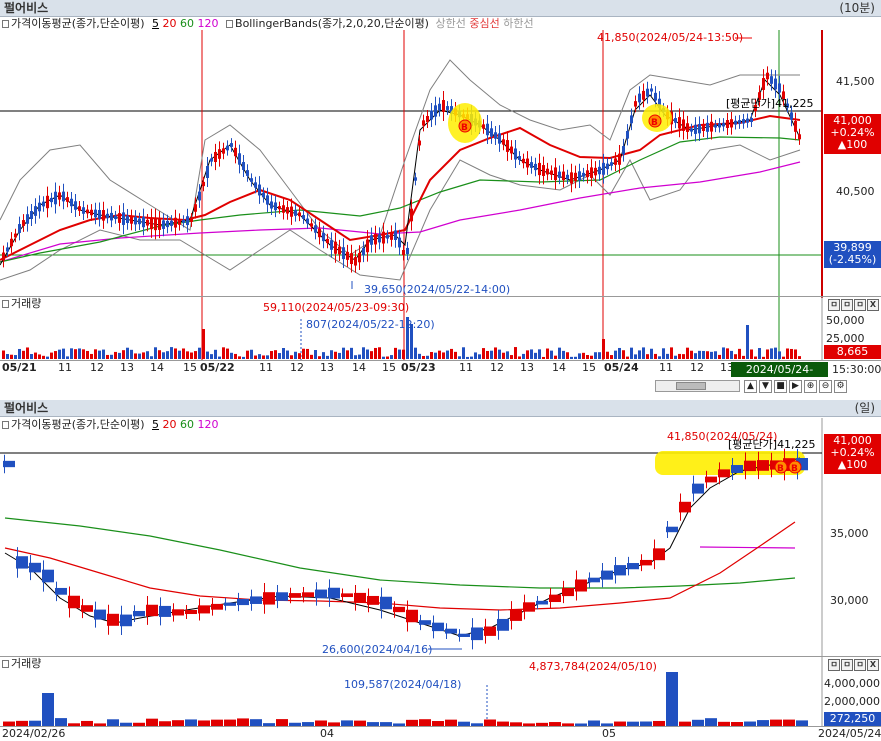 The width and height of the screenshot is (881, 741). What do you see at coordinates (852, 144) in the screenshot?
I see `current-delta: ▲100` at bounding box center [852, 144].